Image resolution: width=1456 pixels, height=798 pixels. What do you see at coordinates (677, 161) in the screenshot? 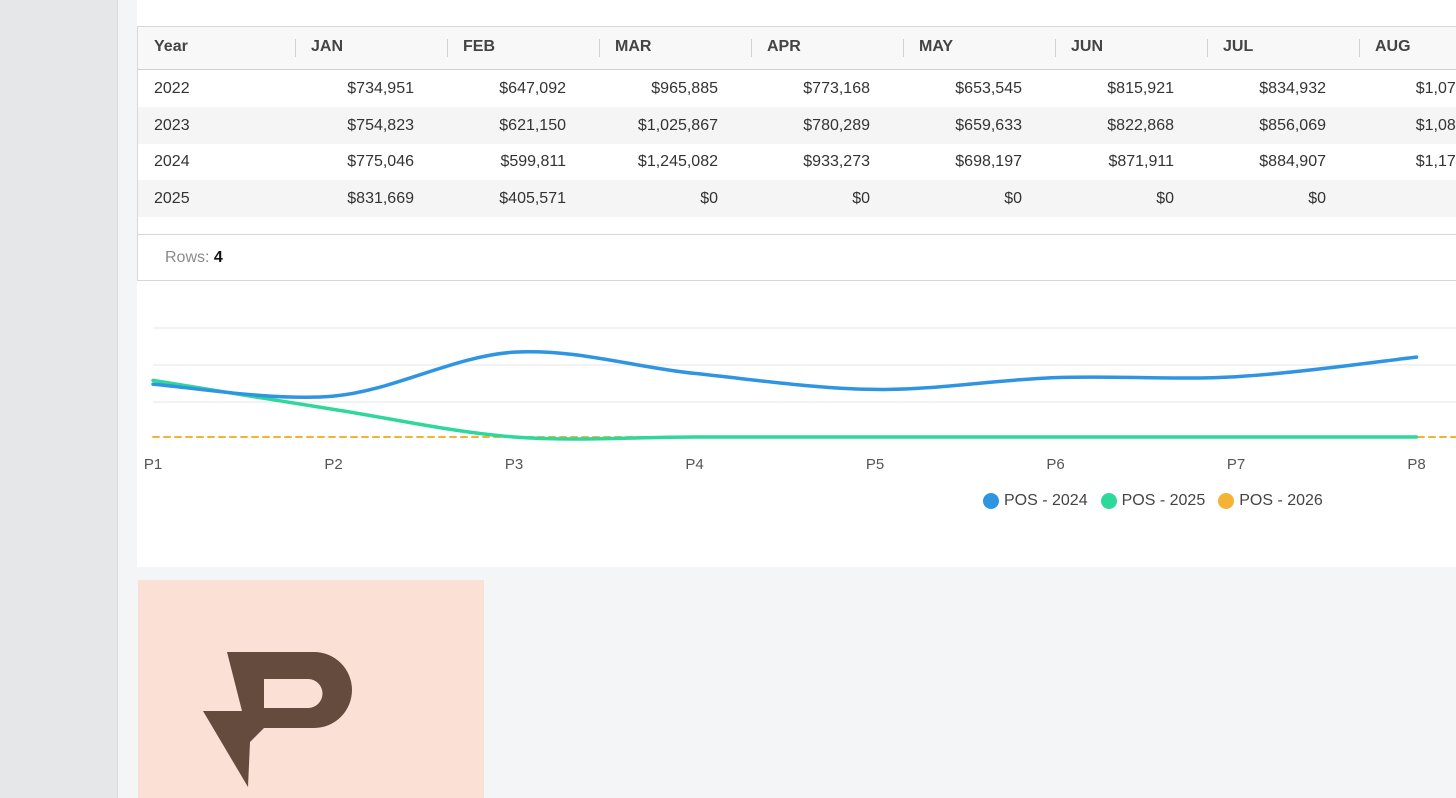
I see `value-cell: $1,245,082` at bounding box center [677, 161].